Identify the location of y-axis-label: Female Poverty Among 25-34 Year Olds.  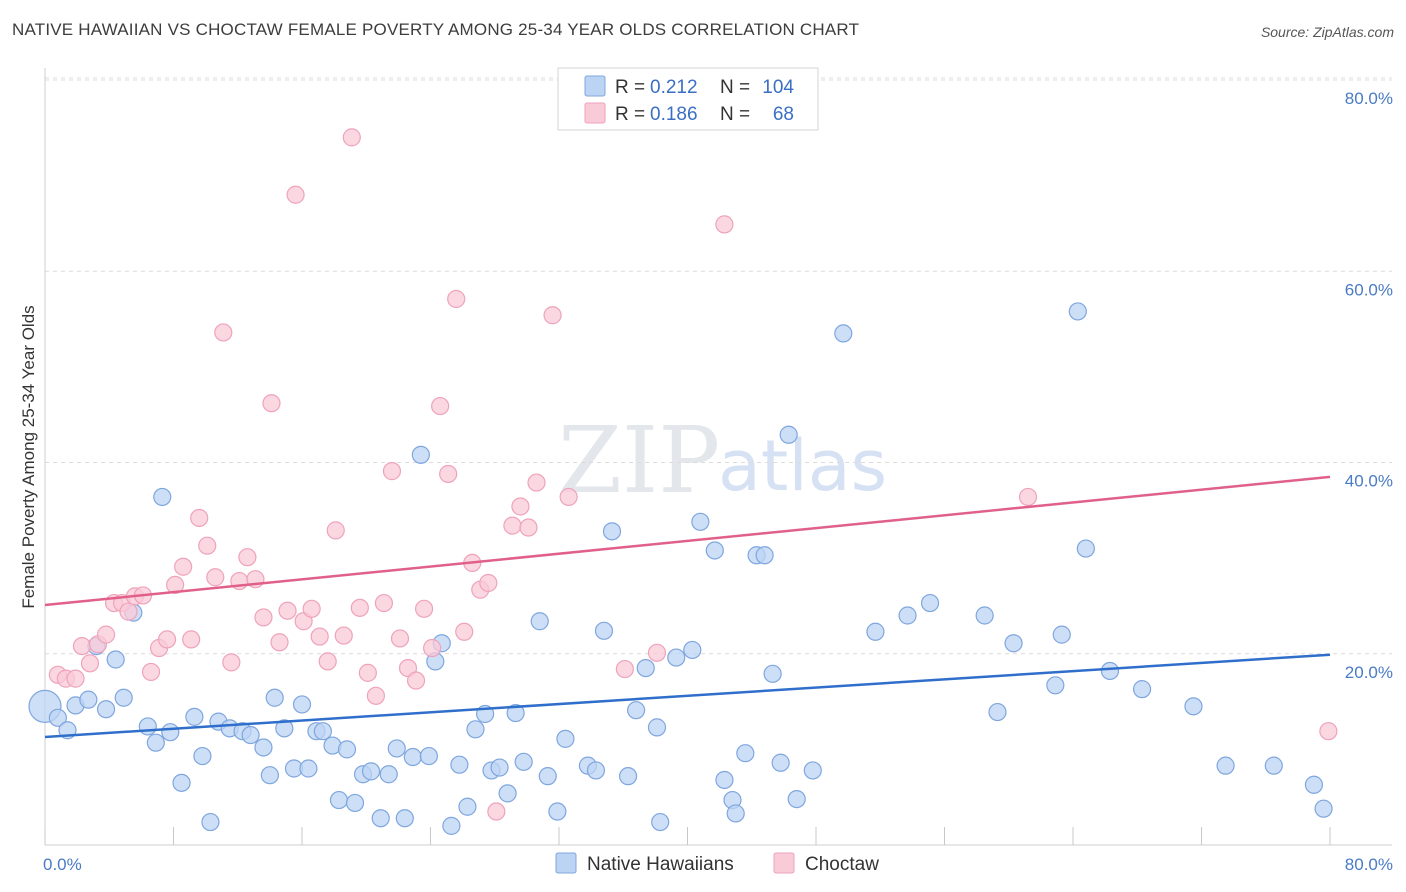
(28, 456).